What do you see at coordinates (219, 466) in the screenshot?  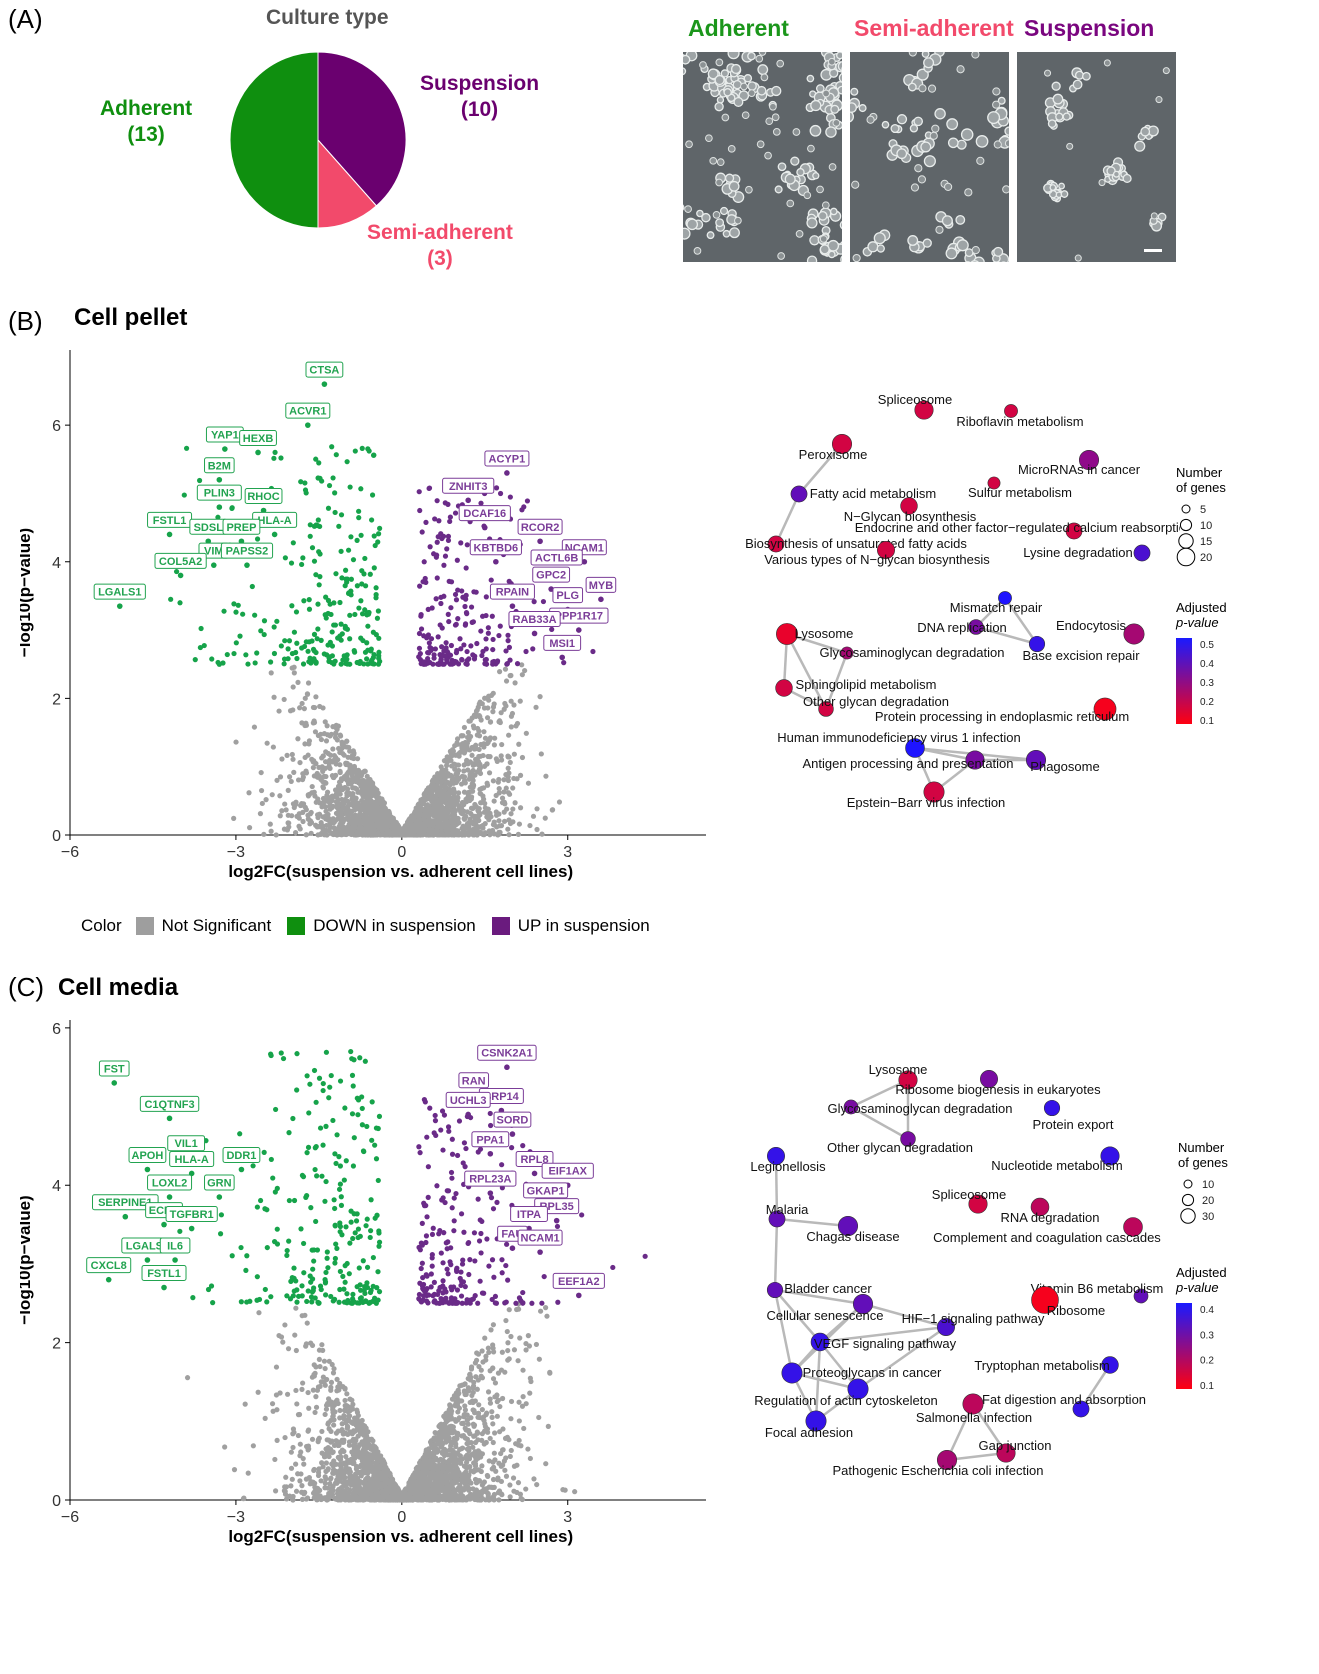 I see `gene-label: B2M` at bounding box center [219, 466].